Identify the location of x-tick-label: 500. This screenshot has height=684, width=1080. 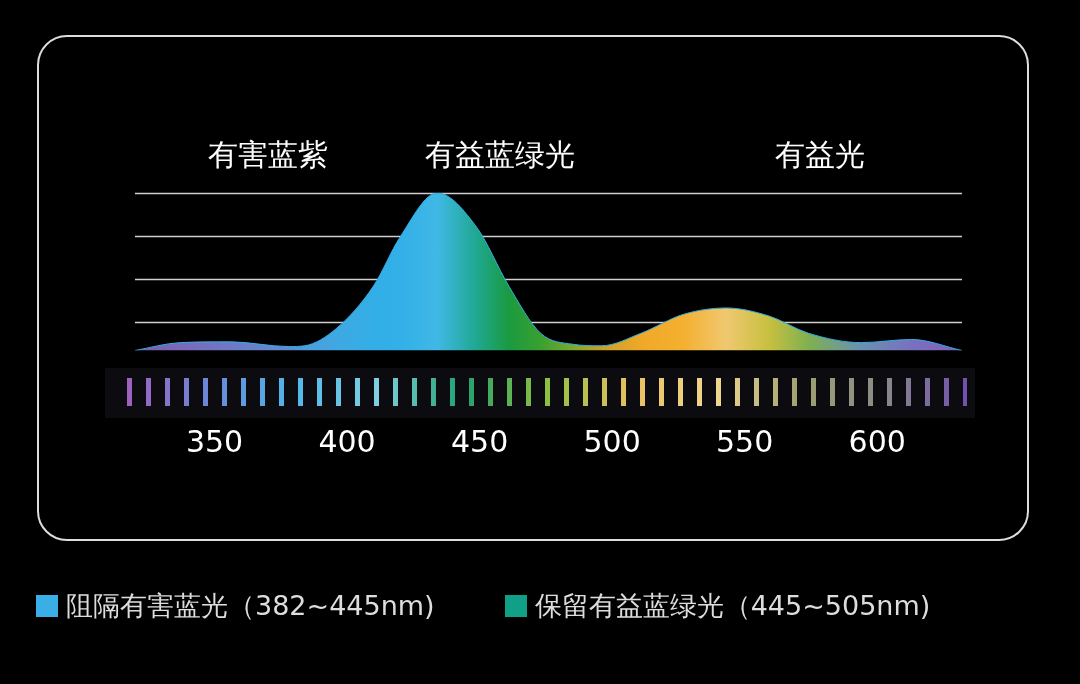
(612, 442).